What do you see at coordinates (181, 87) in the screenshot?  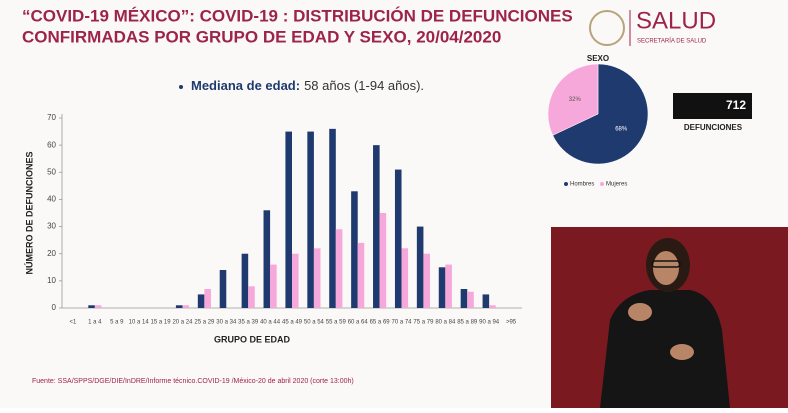 I see `bullet` at bounding box center [181, 87].